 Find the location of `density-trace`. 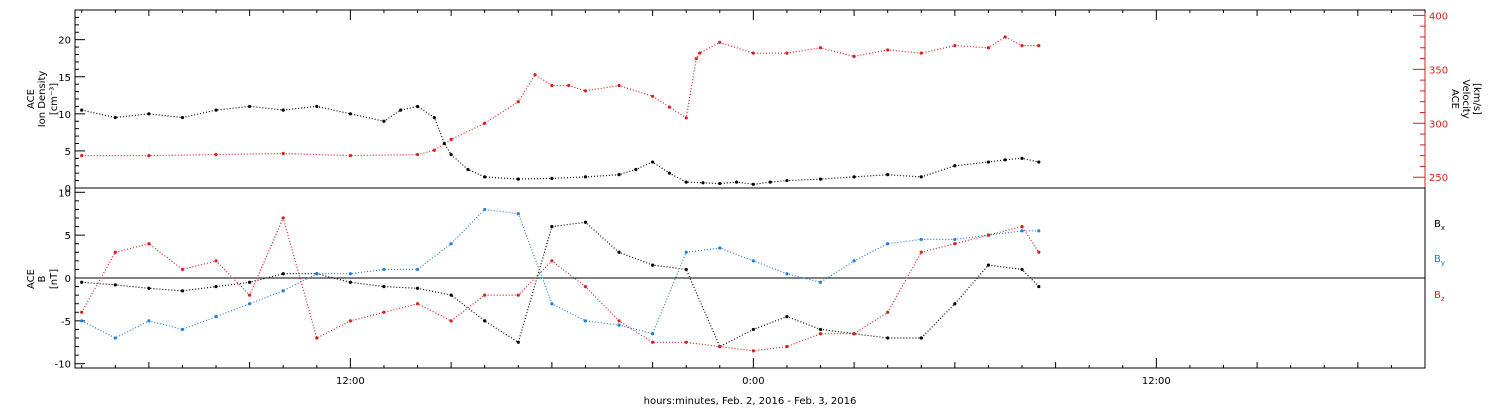

density-trace is located at coordinates (560, 145).